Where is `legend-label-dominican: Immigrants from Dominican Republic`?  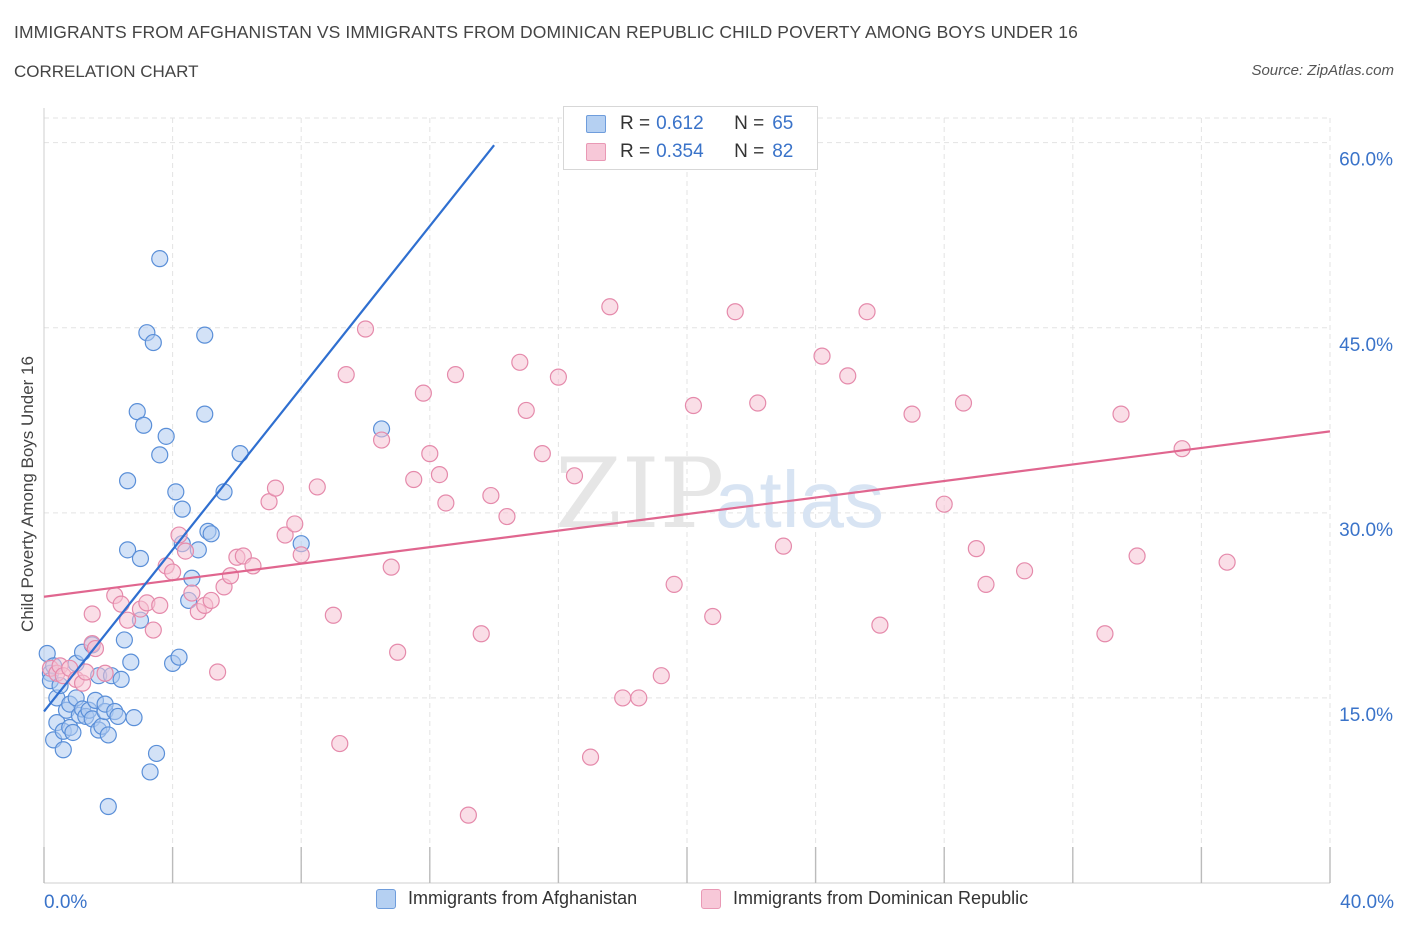
legend-label-dominican: Immigrants from Dominican Republic is located at coordinates (881, 898).